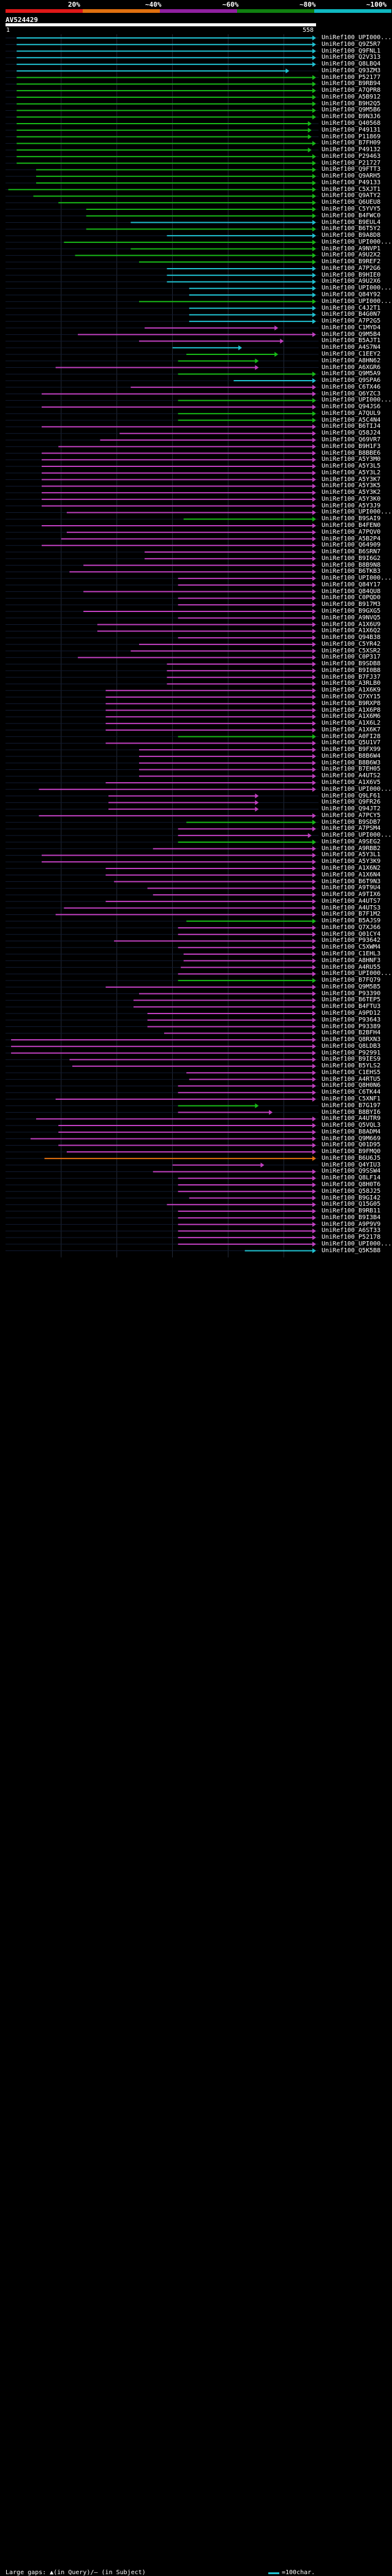 Image resolution: width=392 pixels, height=2576 pixels. What do you see at coordinates (352, 1033) in the screenshot?
I see `hit-label: UniRef100_B2BFH4` at bounding box center [352, 1033].